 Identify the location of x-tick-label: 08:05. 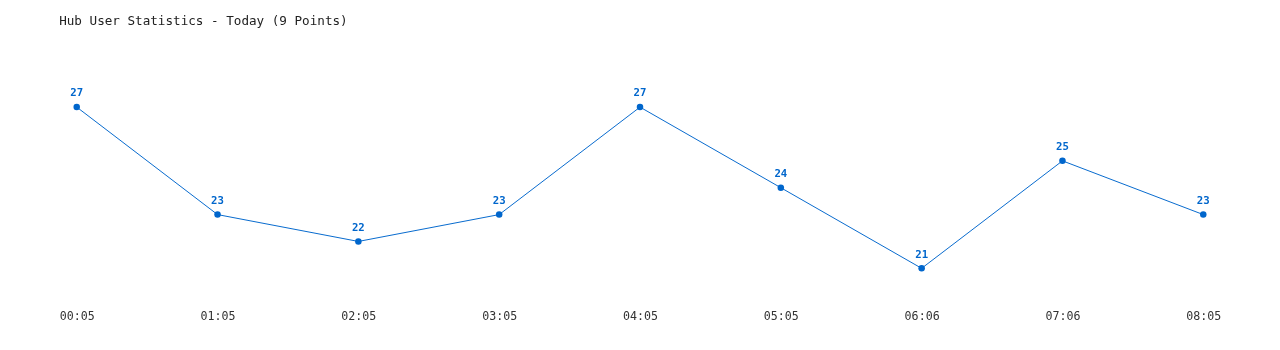
(1204, 316).